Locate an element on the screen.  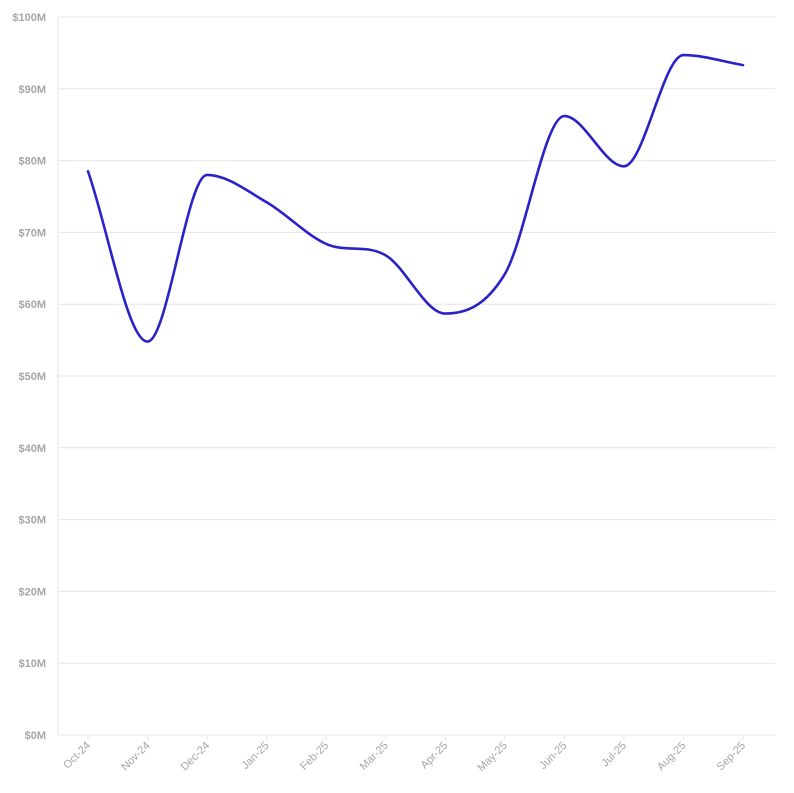
y-tick-label: $50M is located at coordinates (32, 377).